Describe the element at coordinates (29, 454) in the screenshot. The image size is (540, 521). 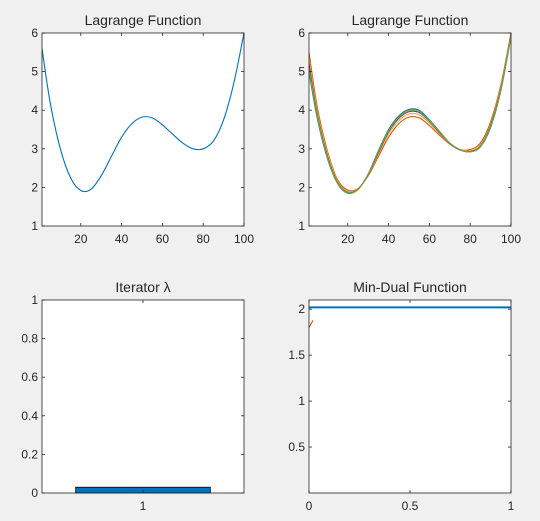
I see `y-tick-label: 0.2` at that location.